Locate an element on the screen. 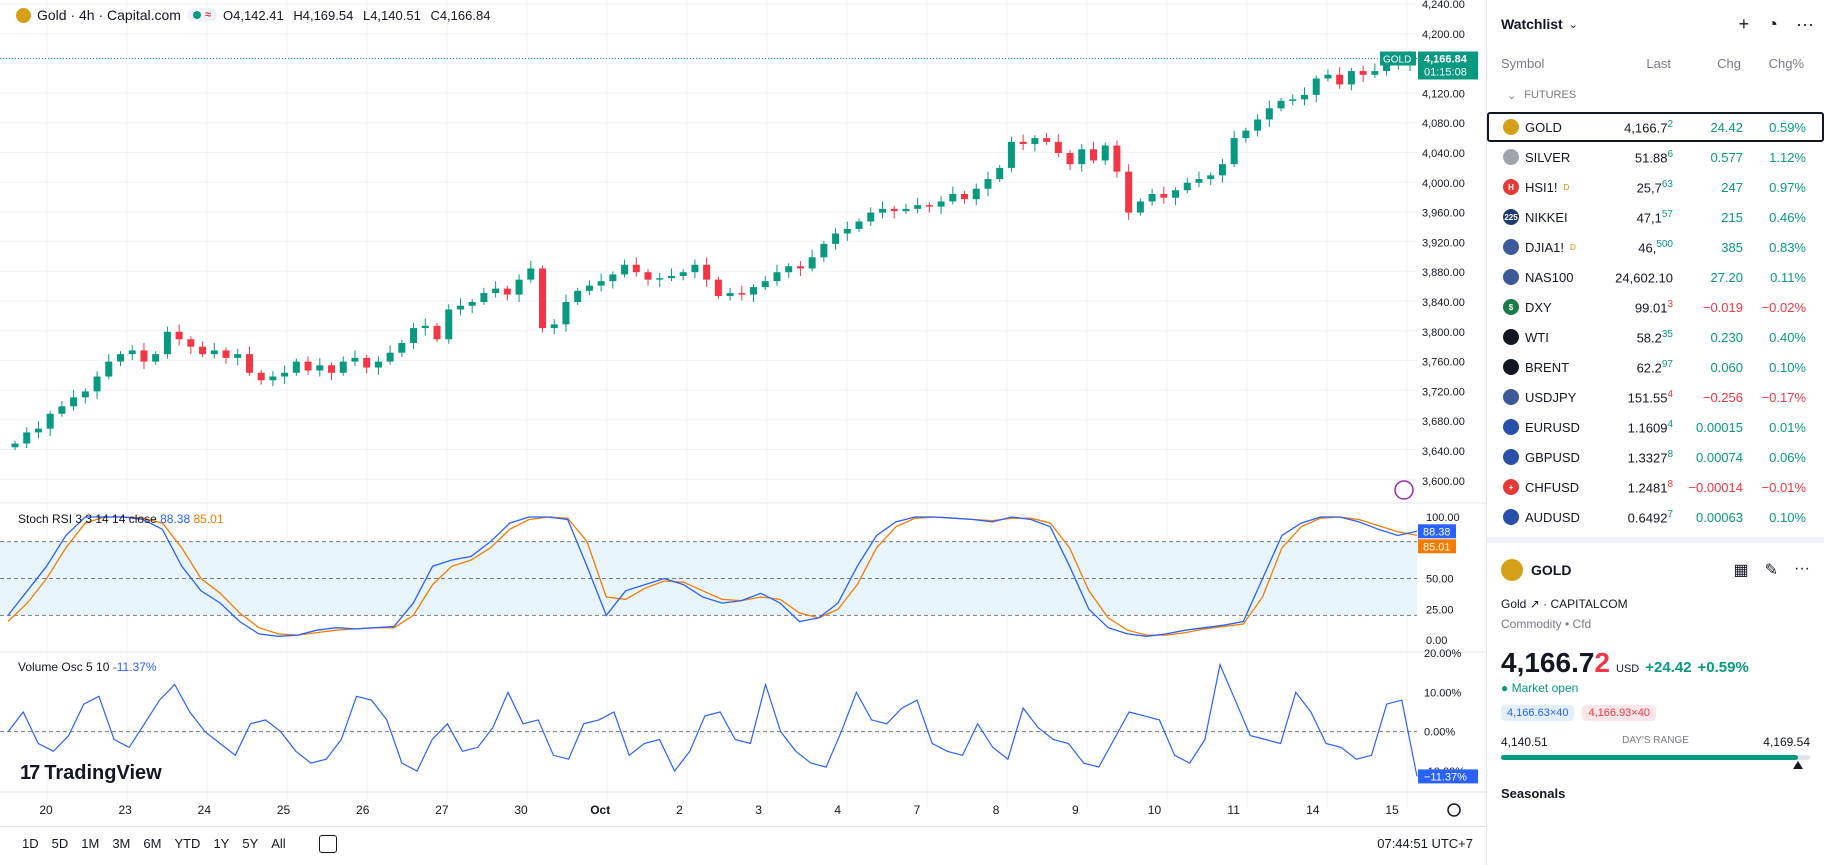 The height and width of the screenshot is (865, 1824). symbol-title: Gold · 4h · Capital.com is located at coordinates (109, 15).